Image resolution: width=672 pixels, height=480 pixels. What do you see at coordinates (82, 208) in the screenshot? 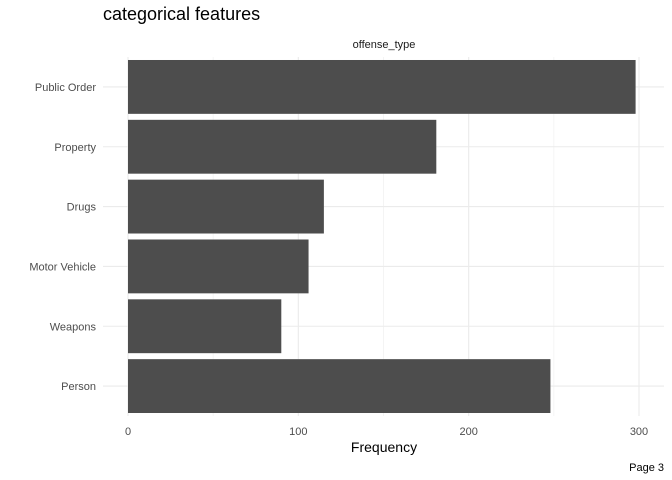
I see `y-tick-label: Drugs` at bounding box center [82, 208].